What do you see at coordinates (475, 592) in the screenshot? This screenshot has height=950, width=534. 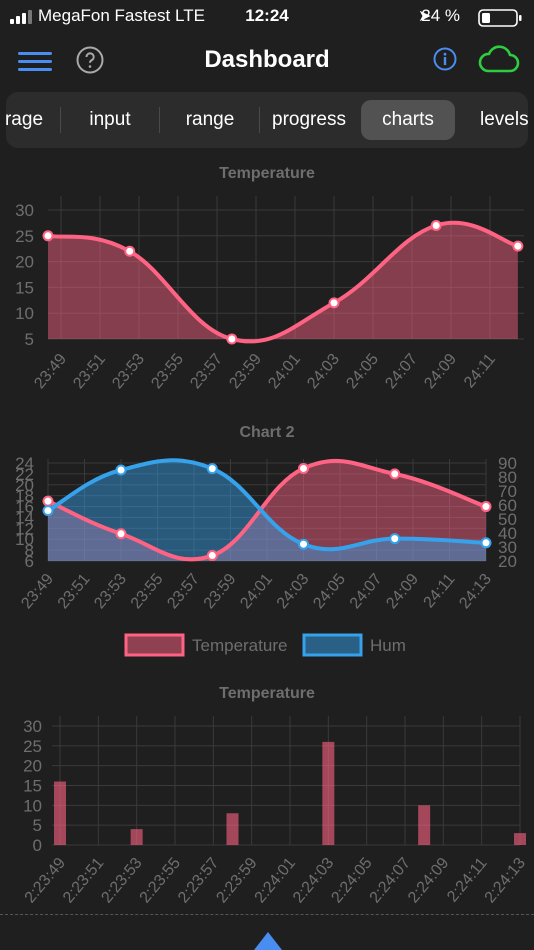 I see `x-tick-label: 24:13` at bounding box center [475, 592].